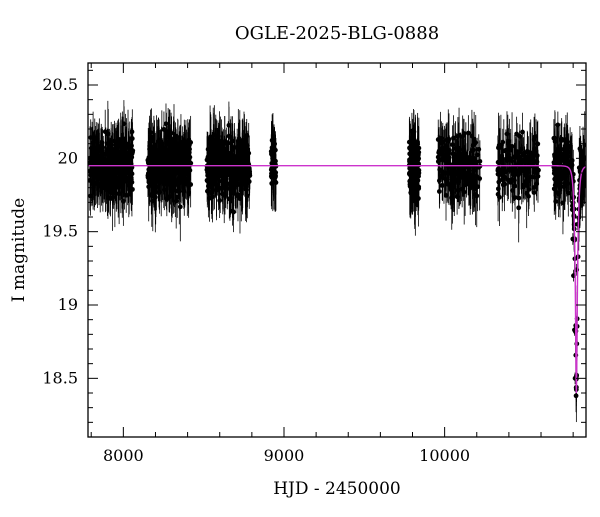 The image size is (600, 517). Describe the element at coordinates (60, 231) in the screenshot. I see `y-tick-label: 19.5` at that location.